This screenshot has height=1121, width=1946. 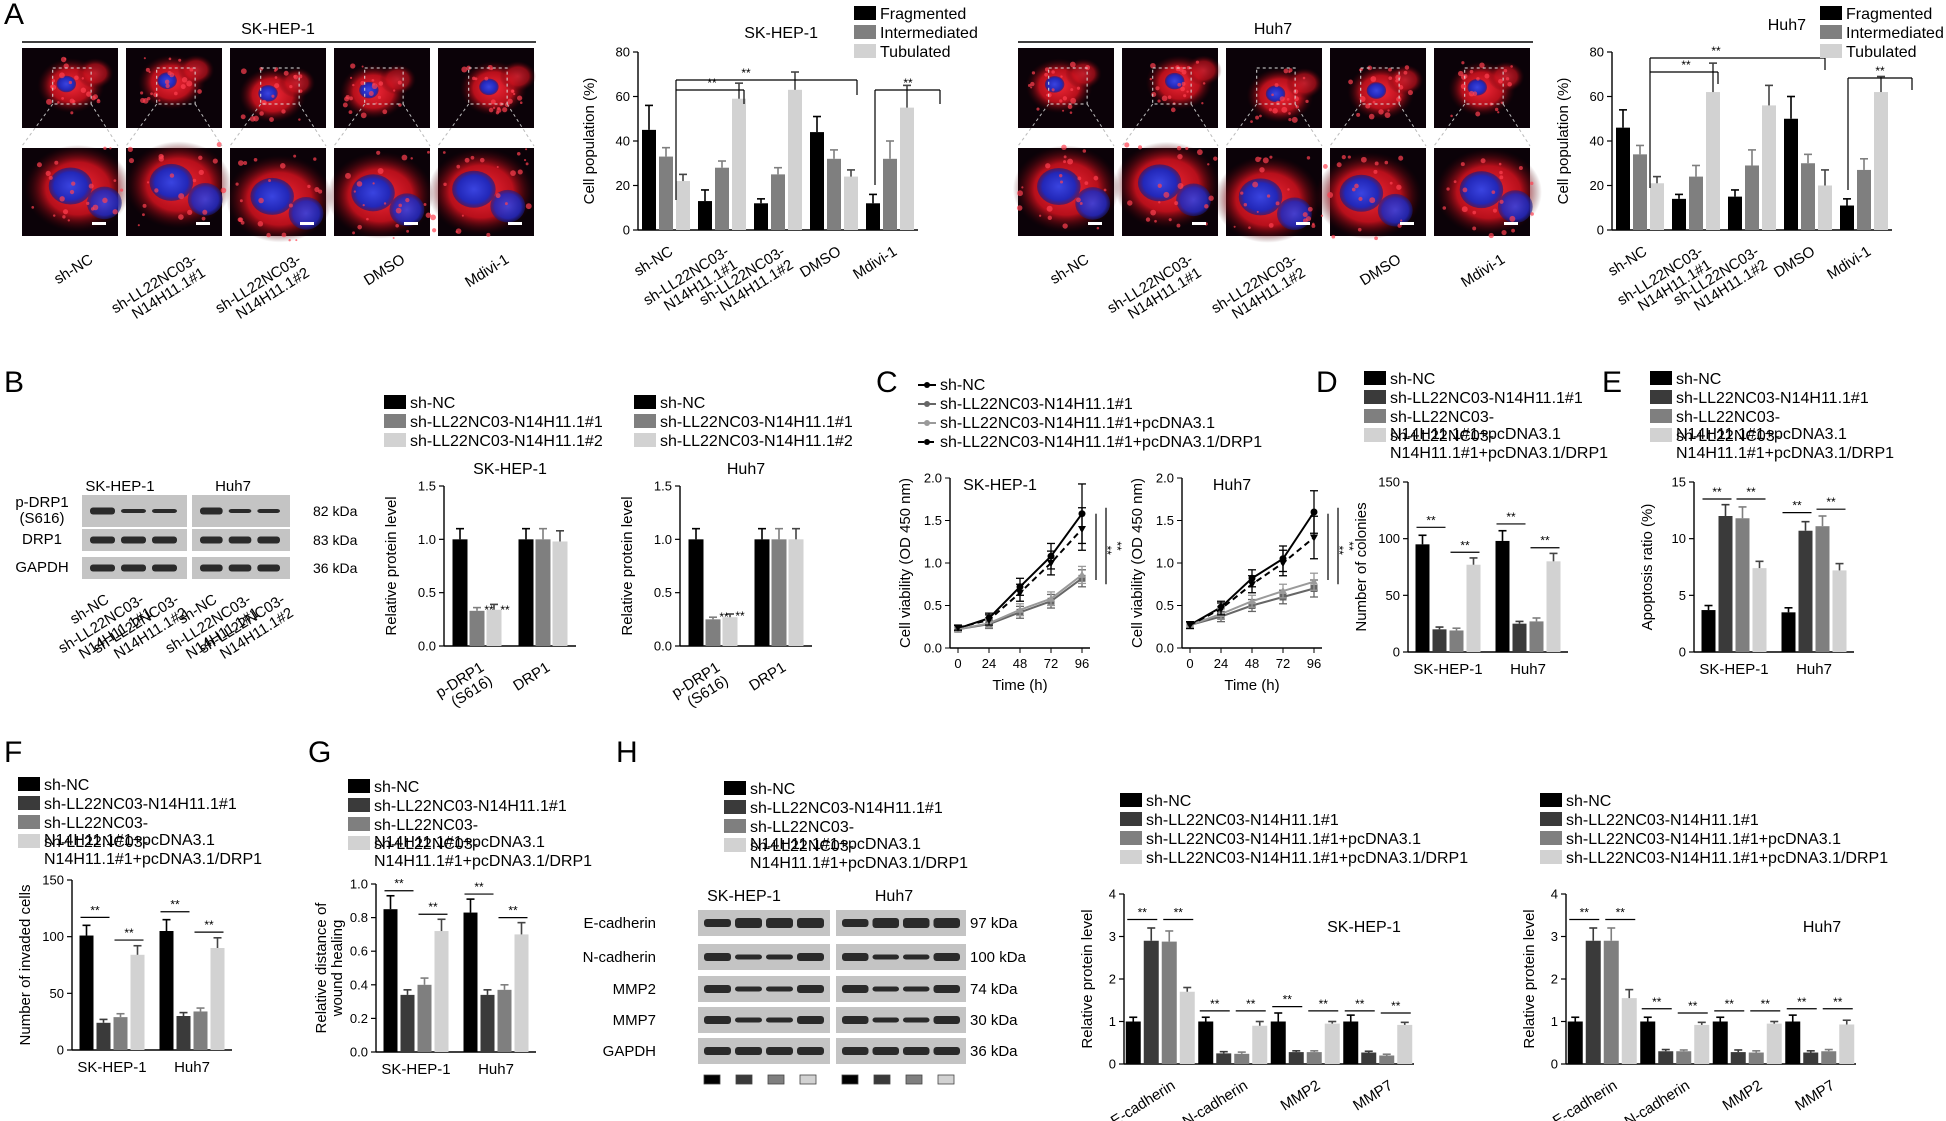 What do you see at coordinates (1376, 90) in the screenshot?
I see `cell-nucleus` at bounding box center [1376, 90].